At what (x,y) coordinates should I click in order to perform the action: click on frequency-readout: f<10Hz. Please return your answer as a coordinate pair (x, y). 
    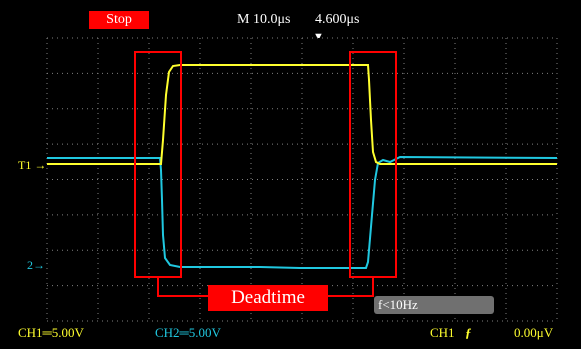
    Looking at the image, I should click on (434, 305).